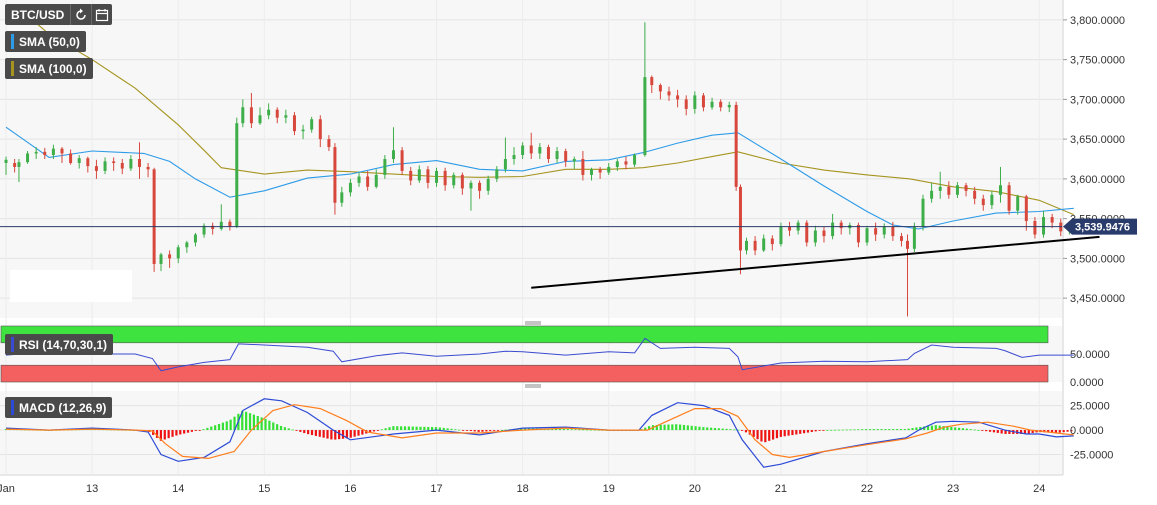 This screenshot has height=505, width=1157. I want to click on x-tick-labels: Jan 13 14 15 16 17 18 19 20 21 22 23 24, so click(522, 489).